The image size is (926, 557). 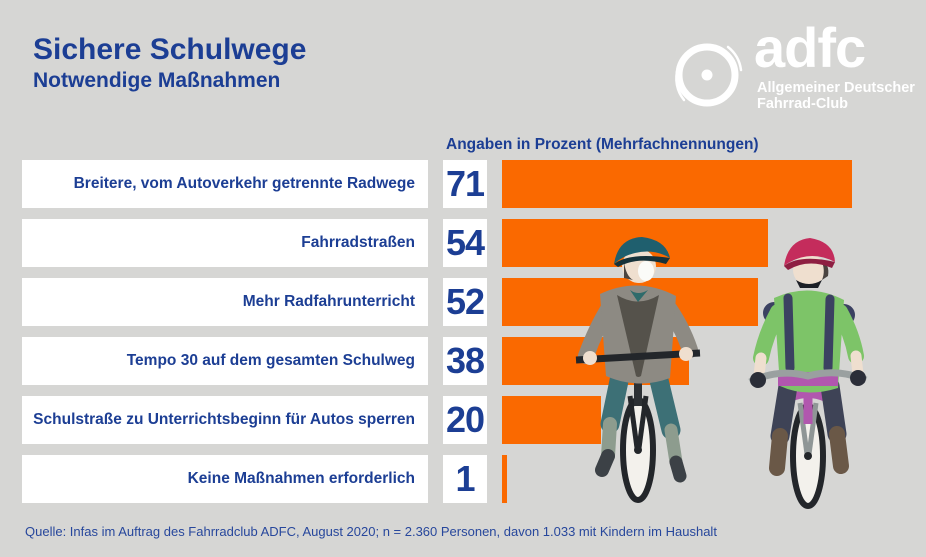 What do you see at coordinates (225, 302) in the screenshot?
I see `bar-row-label: Mehr Radfahrunterricht` at bounding box center [225, 302].